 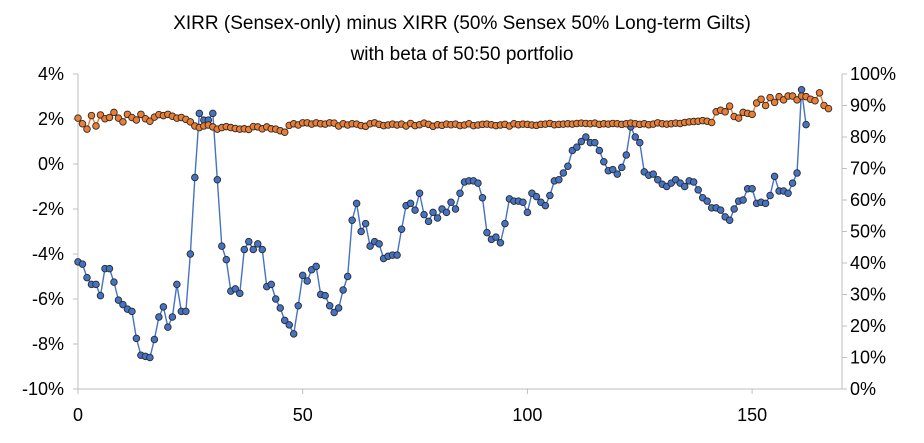 I want to click on y2-tick-label: 40%, so click(x=868, y=263).